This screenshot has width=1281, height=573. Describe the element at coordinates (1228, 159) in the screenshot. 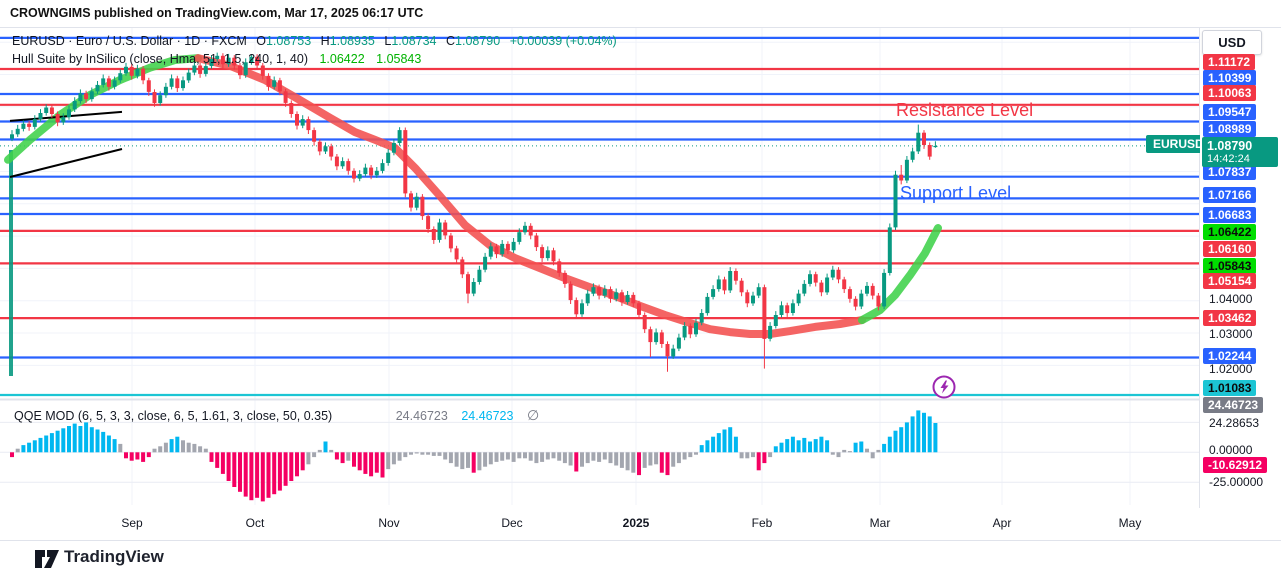

I see `countdown-timer: 14:42:24` at that location.